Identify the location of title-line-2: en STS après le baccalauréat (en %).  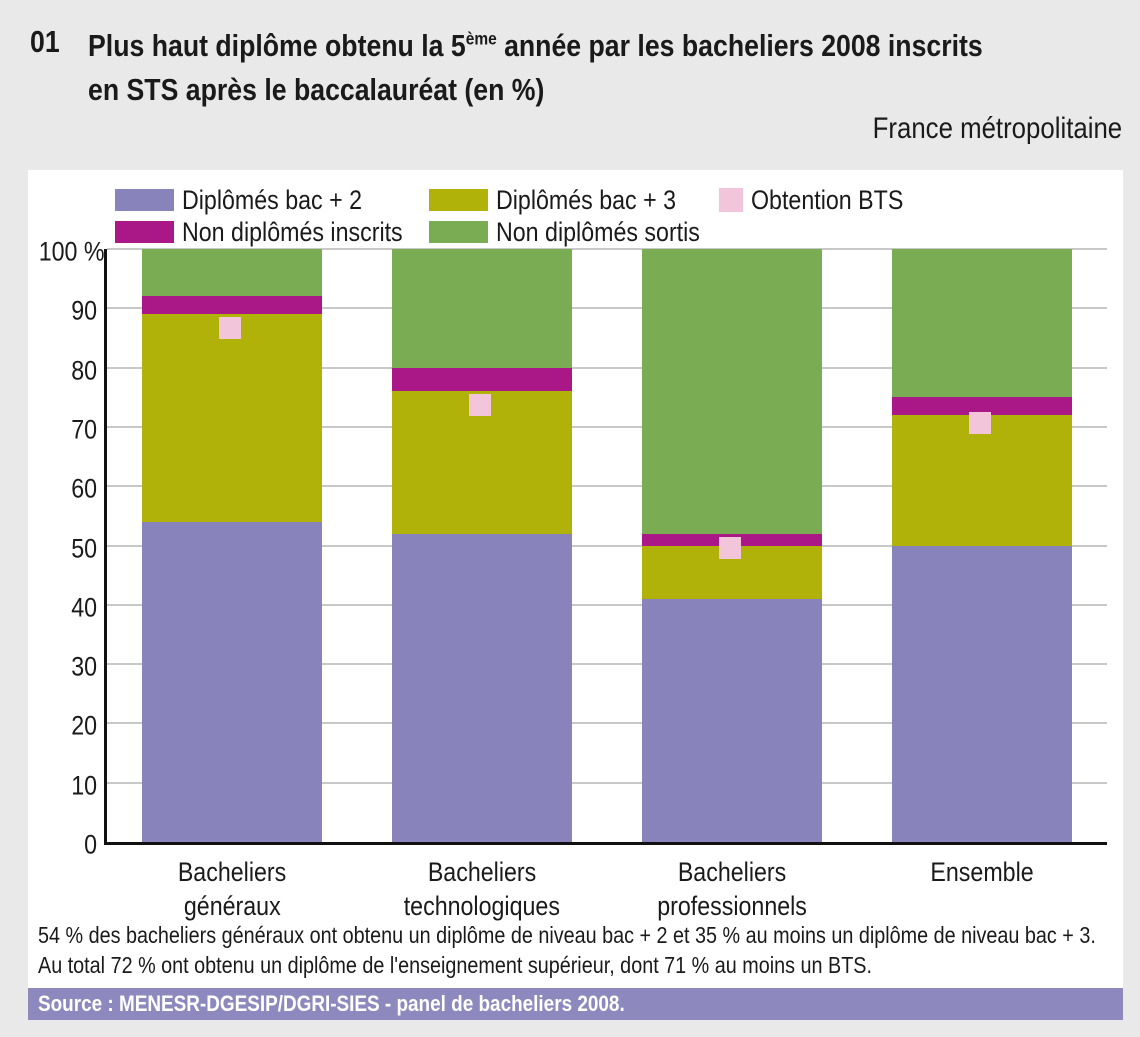
(316, 89).